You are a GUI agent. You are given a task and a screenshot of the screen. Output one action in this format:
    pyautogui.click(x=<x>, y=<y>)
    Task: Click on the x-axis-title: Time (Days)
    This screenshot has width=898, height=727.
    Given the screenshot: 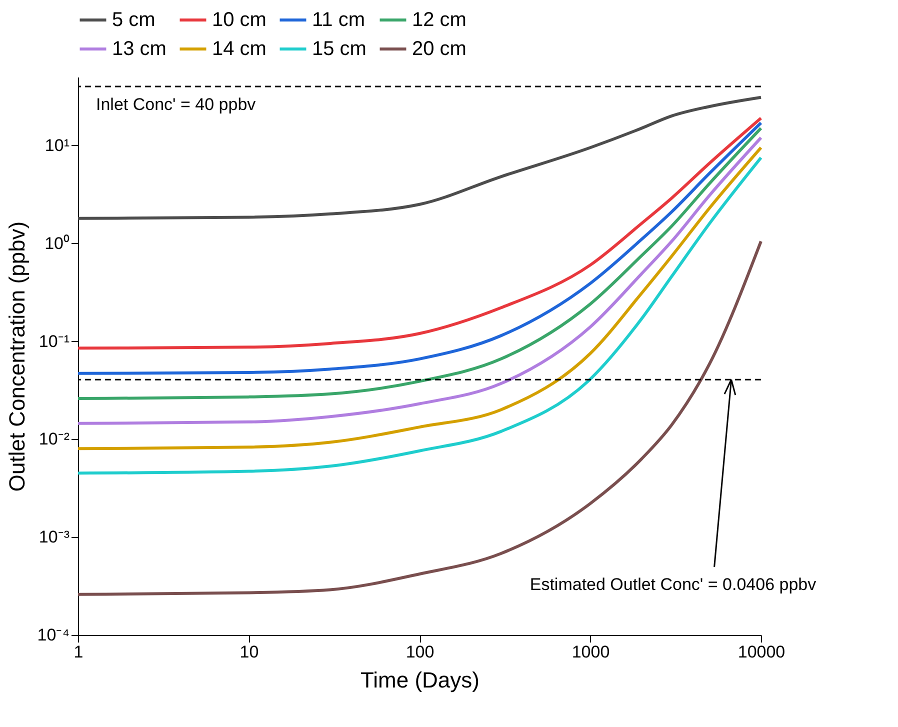 What is the action you would take?
    pyautogui.click(x=420, y=680)
    